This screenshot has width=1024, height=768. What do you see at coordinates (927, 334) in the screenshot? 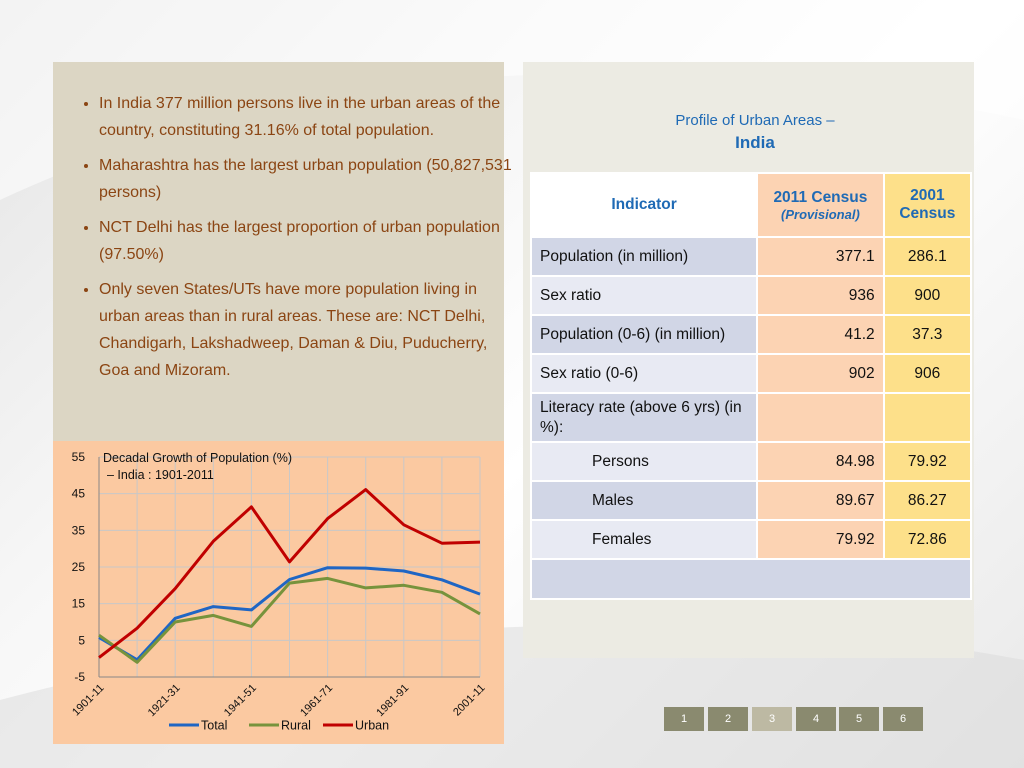
I see `row-2001: 37.3` at bounding box center [927, 334].